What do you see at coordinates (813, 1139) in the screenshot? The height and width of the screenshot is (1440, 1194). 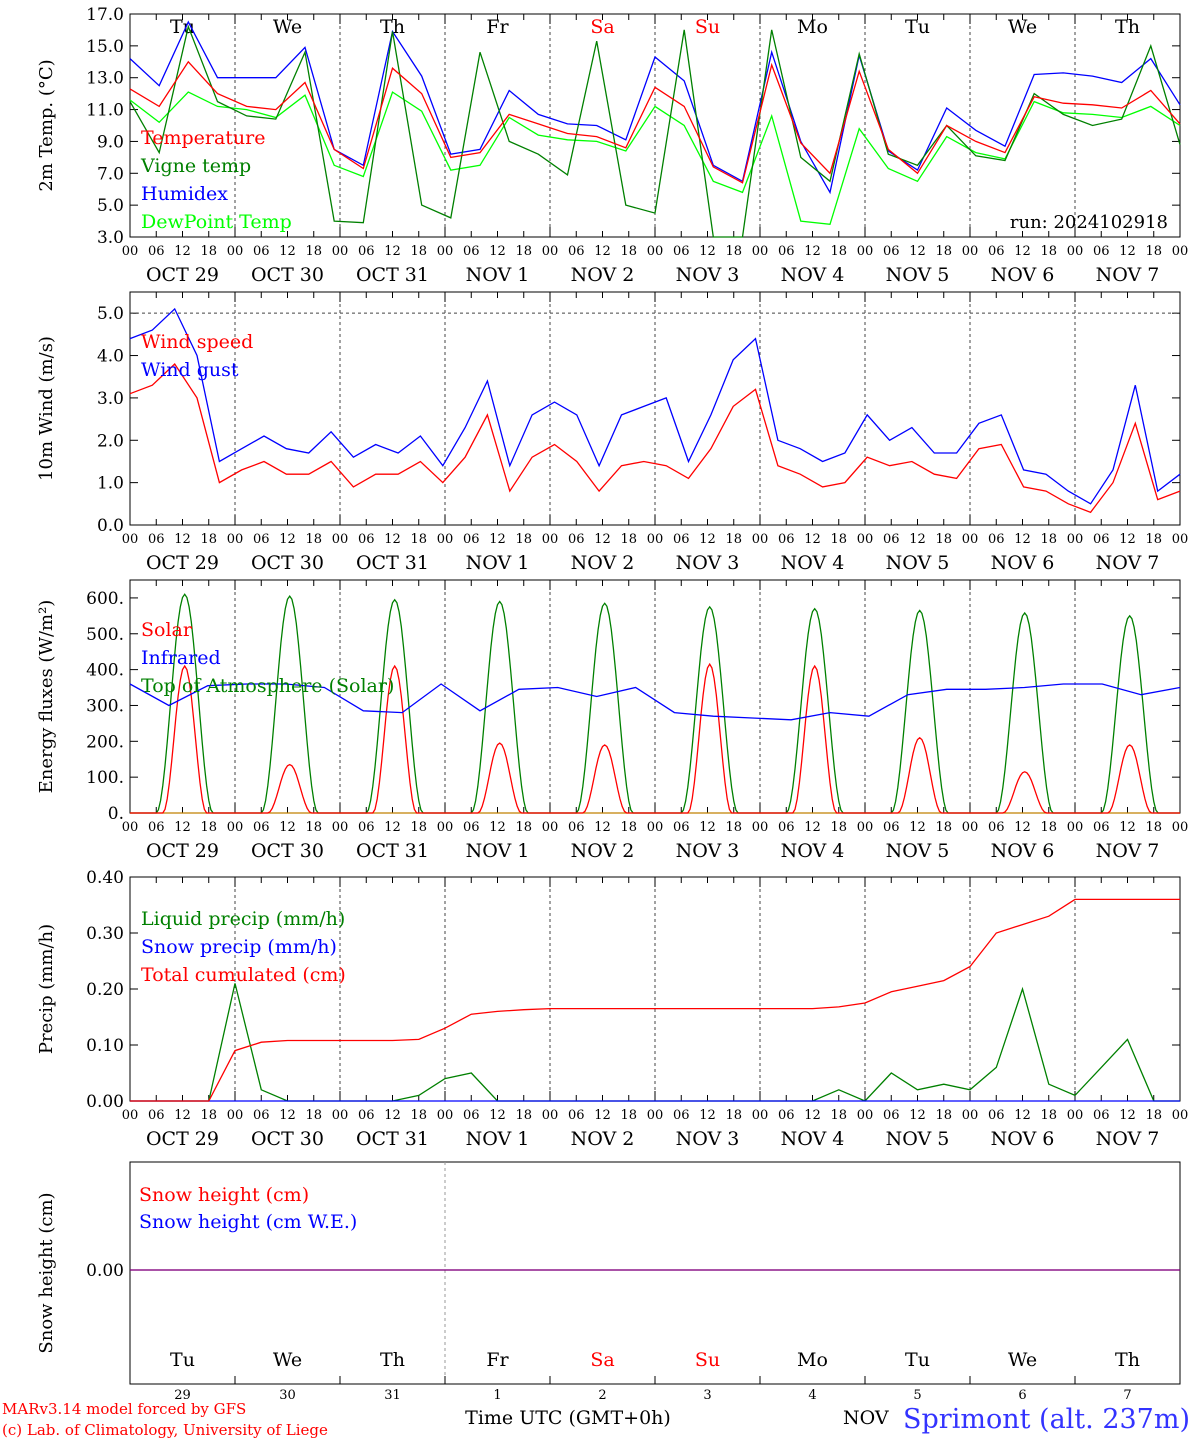 I see `date-label: NOV 4` at bounding box center [813, 1139].